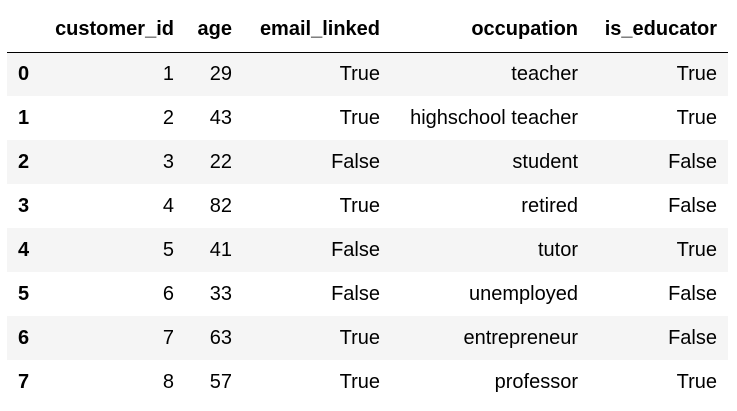 The image size is (737, 411). I want to click on row-index: 4, so click(24, 249).